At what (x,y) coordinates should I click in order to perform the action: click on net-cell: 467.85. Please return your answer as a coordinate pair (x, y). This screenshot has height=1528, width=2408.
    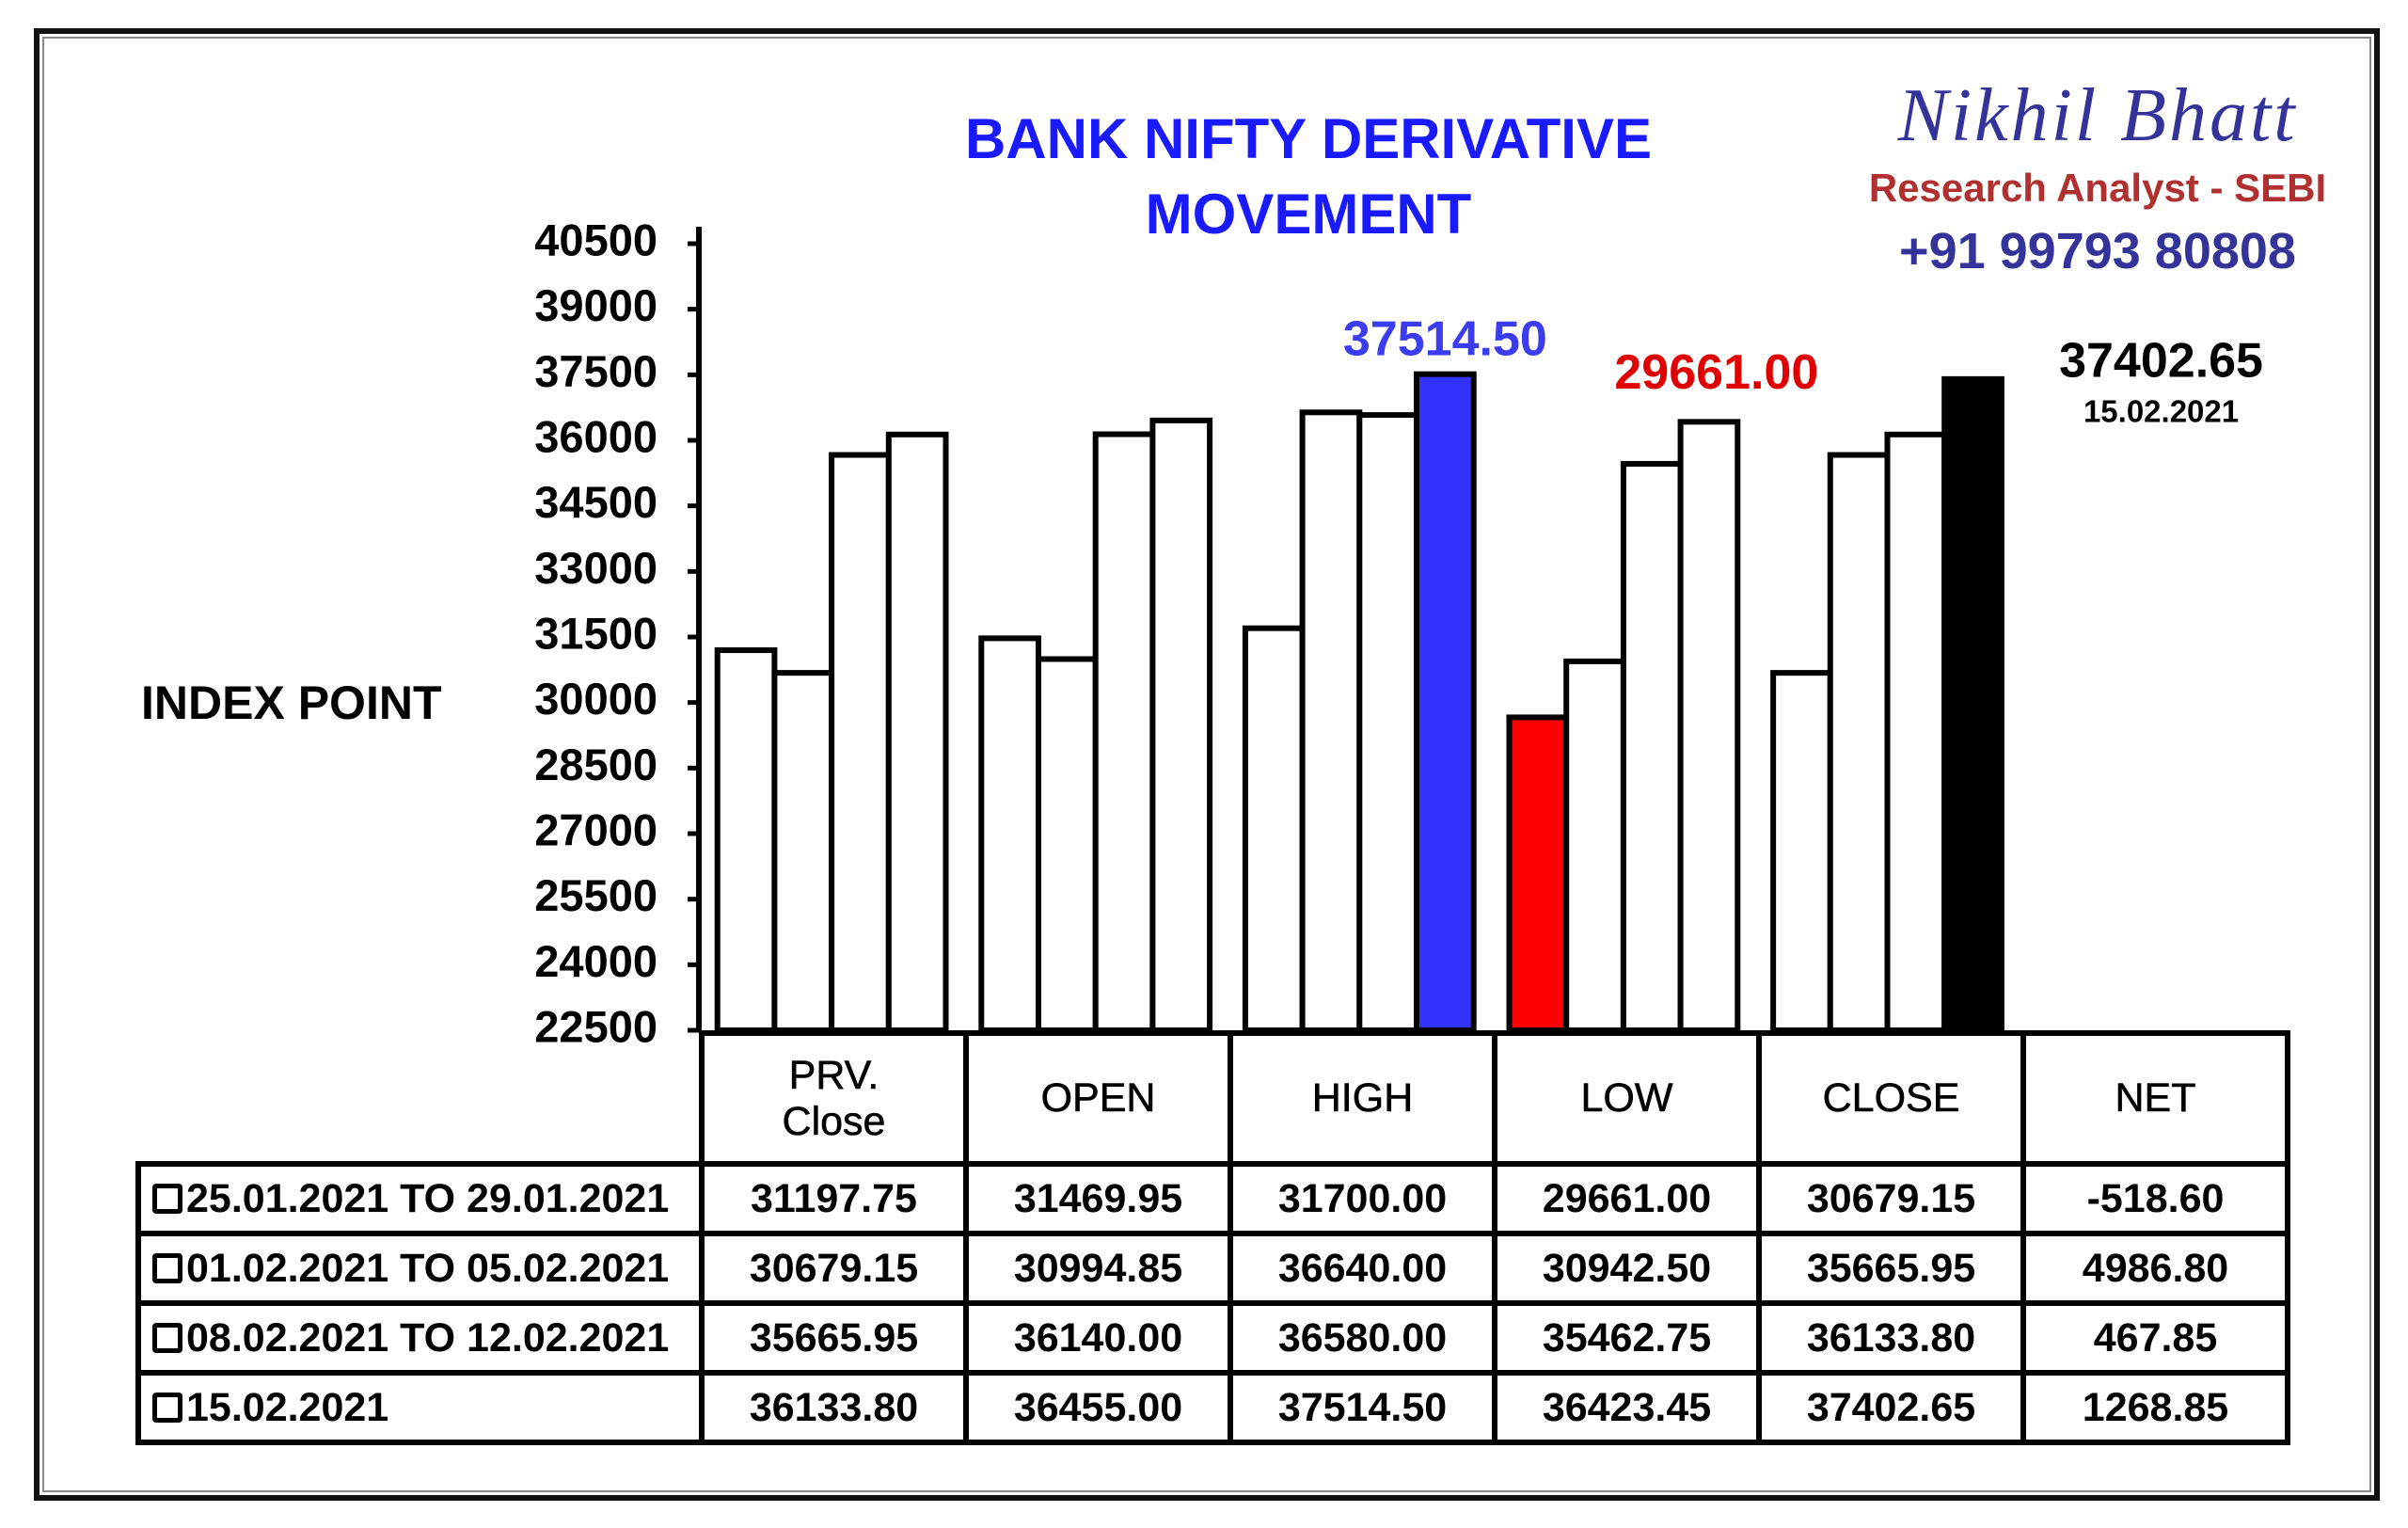
    Looking at the image, I should click on (2155, 1338).